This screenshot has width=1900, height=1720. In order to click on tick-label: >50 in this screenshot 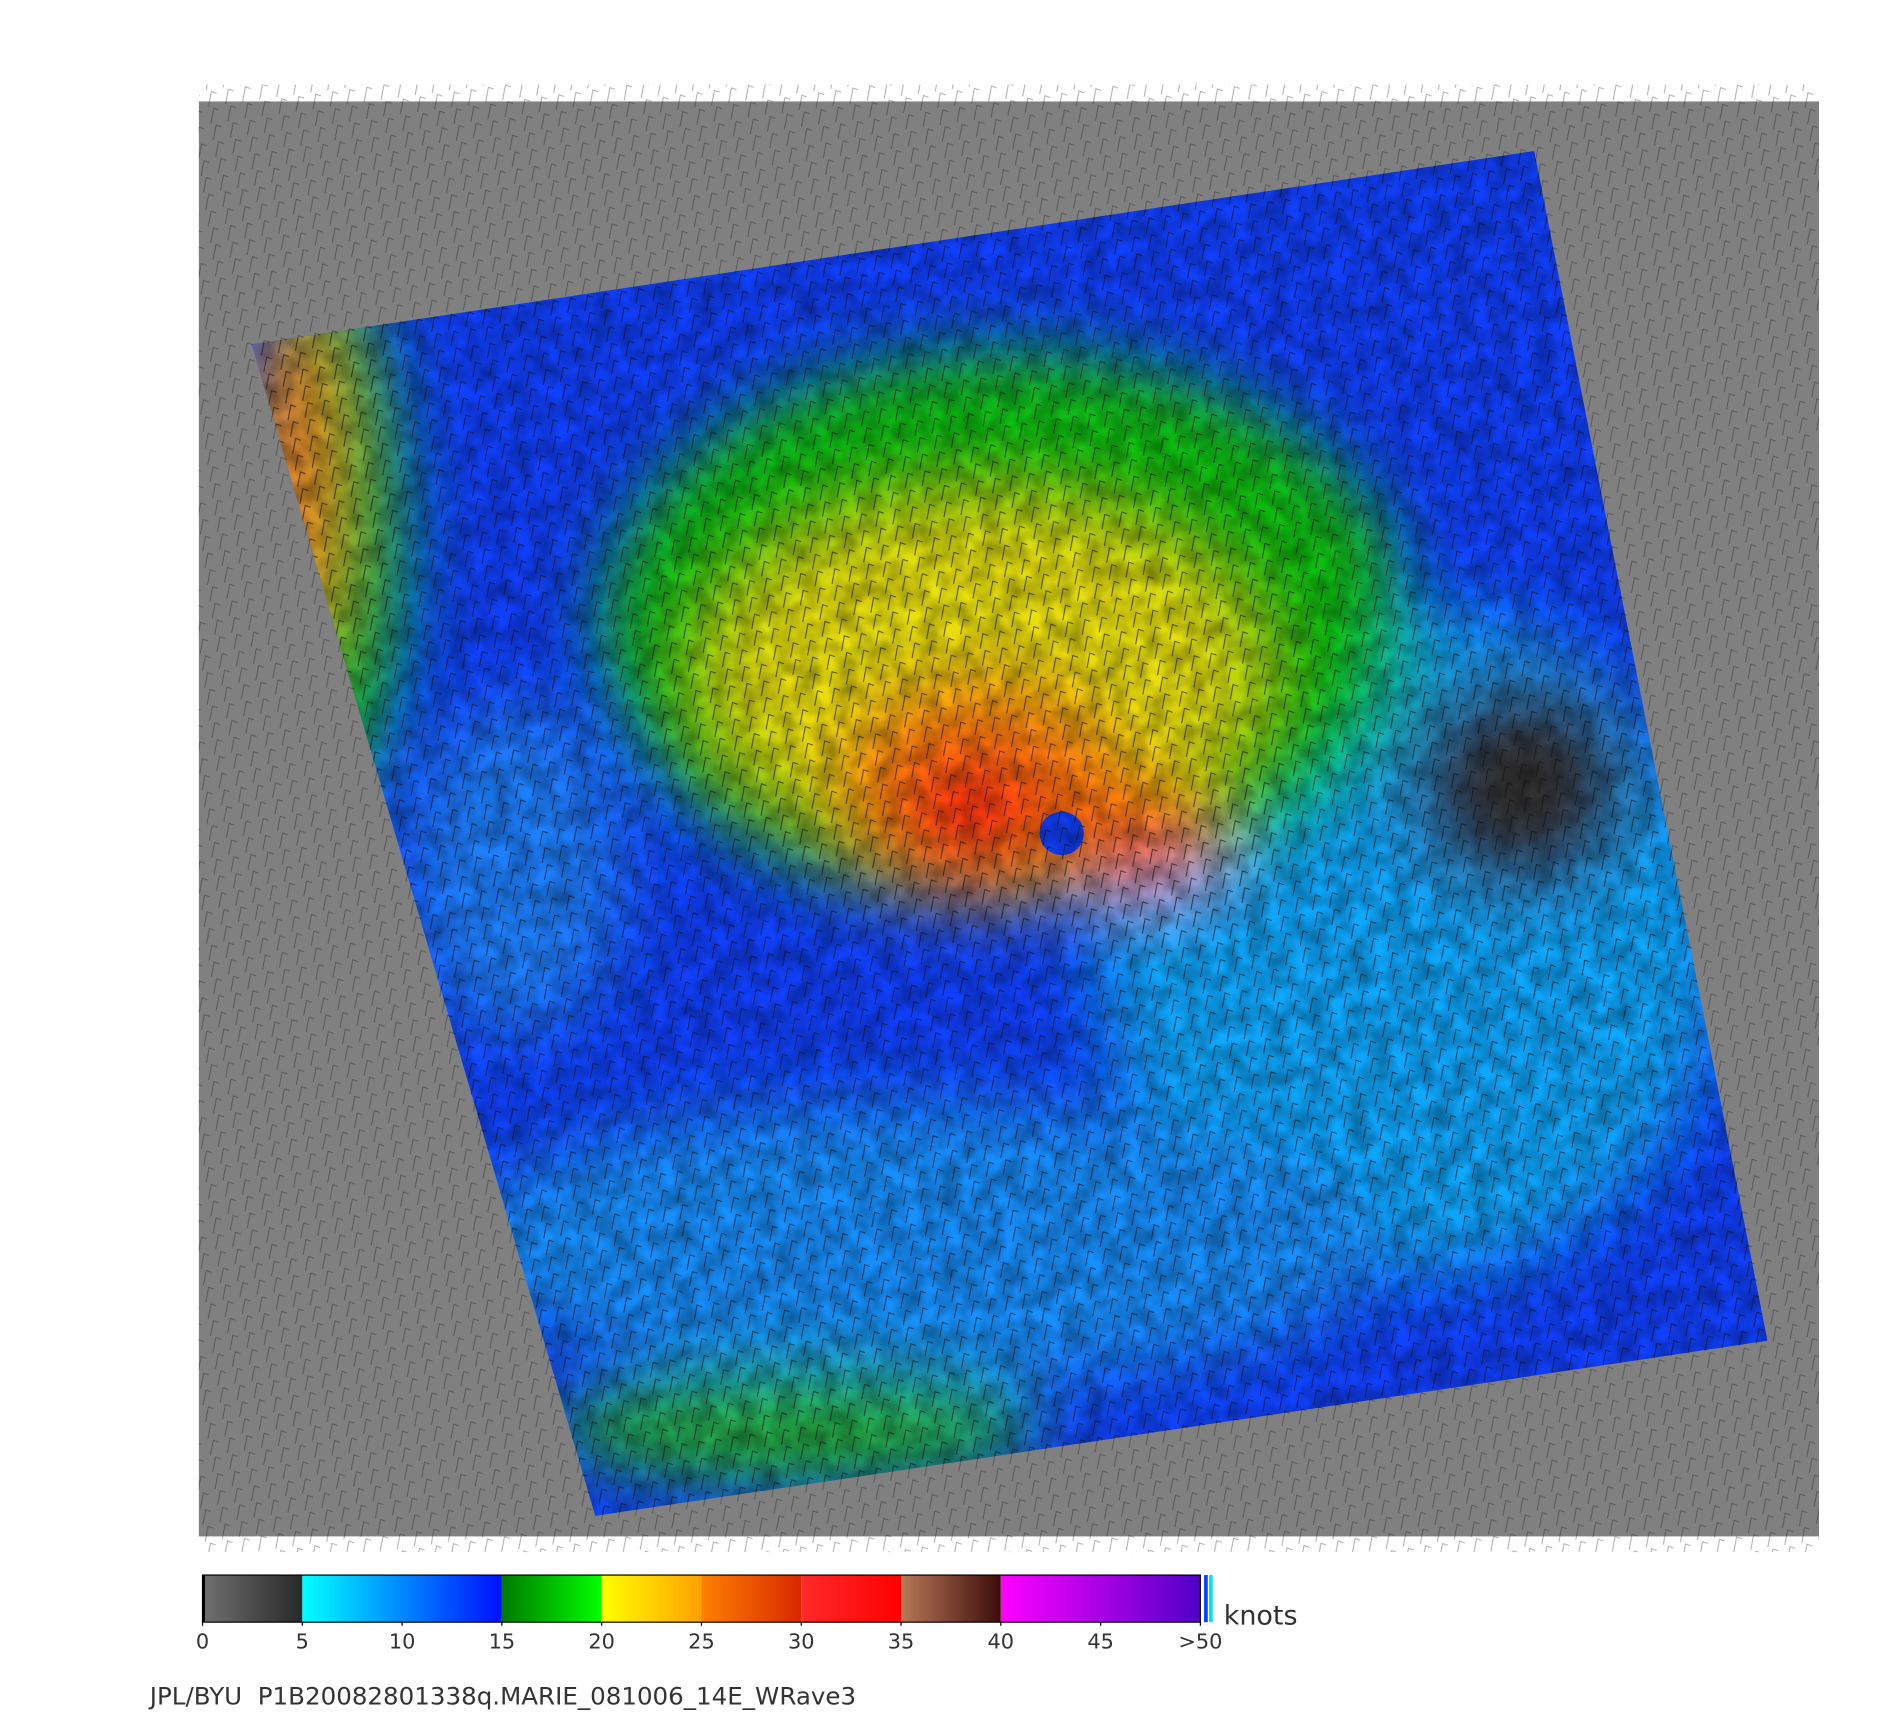, I will do `click(1200, 1642)`.